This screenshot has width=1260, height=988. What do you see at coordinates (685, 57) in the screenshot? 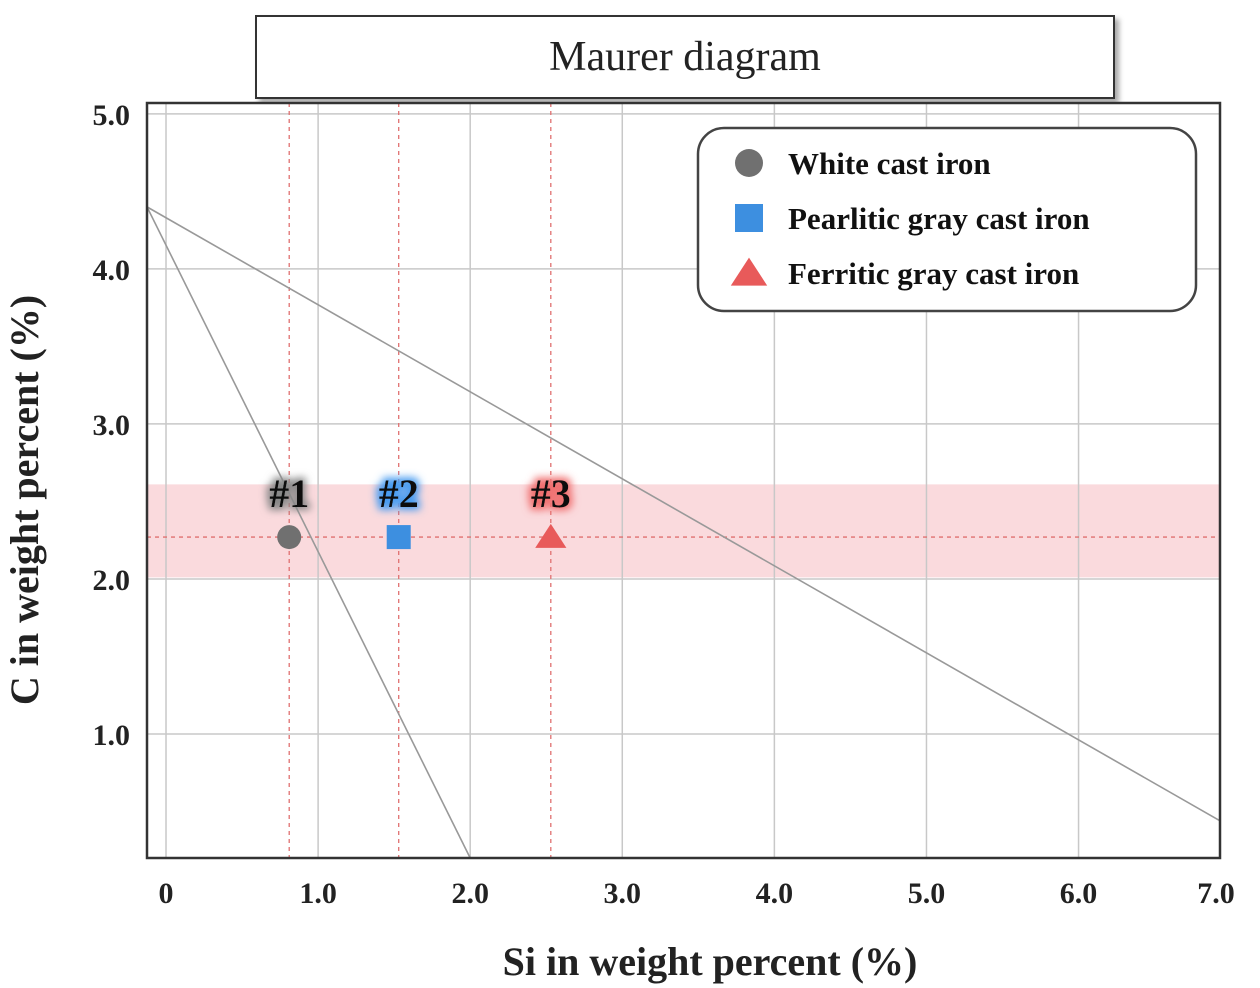
I see `chart-title: Maurer diagram` at bounding box center [685, 57].